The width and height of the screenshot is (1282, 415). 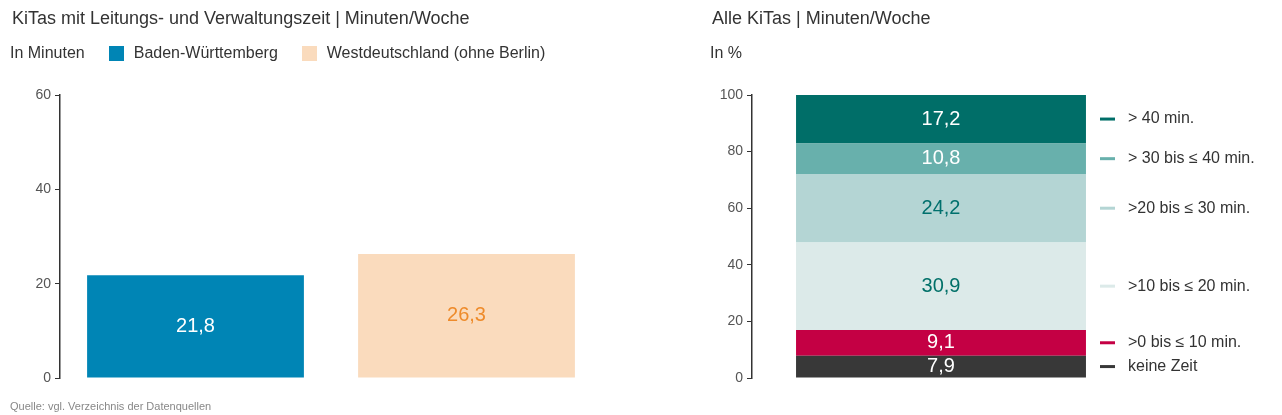 I want to click on legend-label: Westdeutschland (ohne Berlin), so click(x=436, y=53).